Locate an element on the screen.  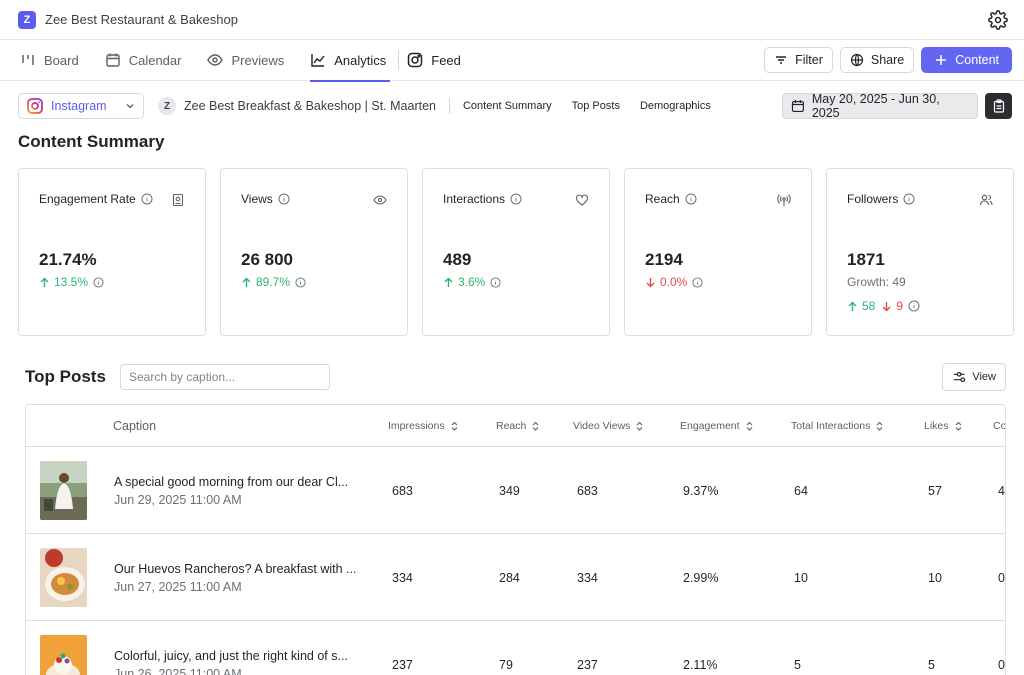
chart-line-icon is located at coordinates (318, 60).